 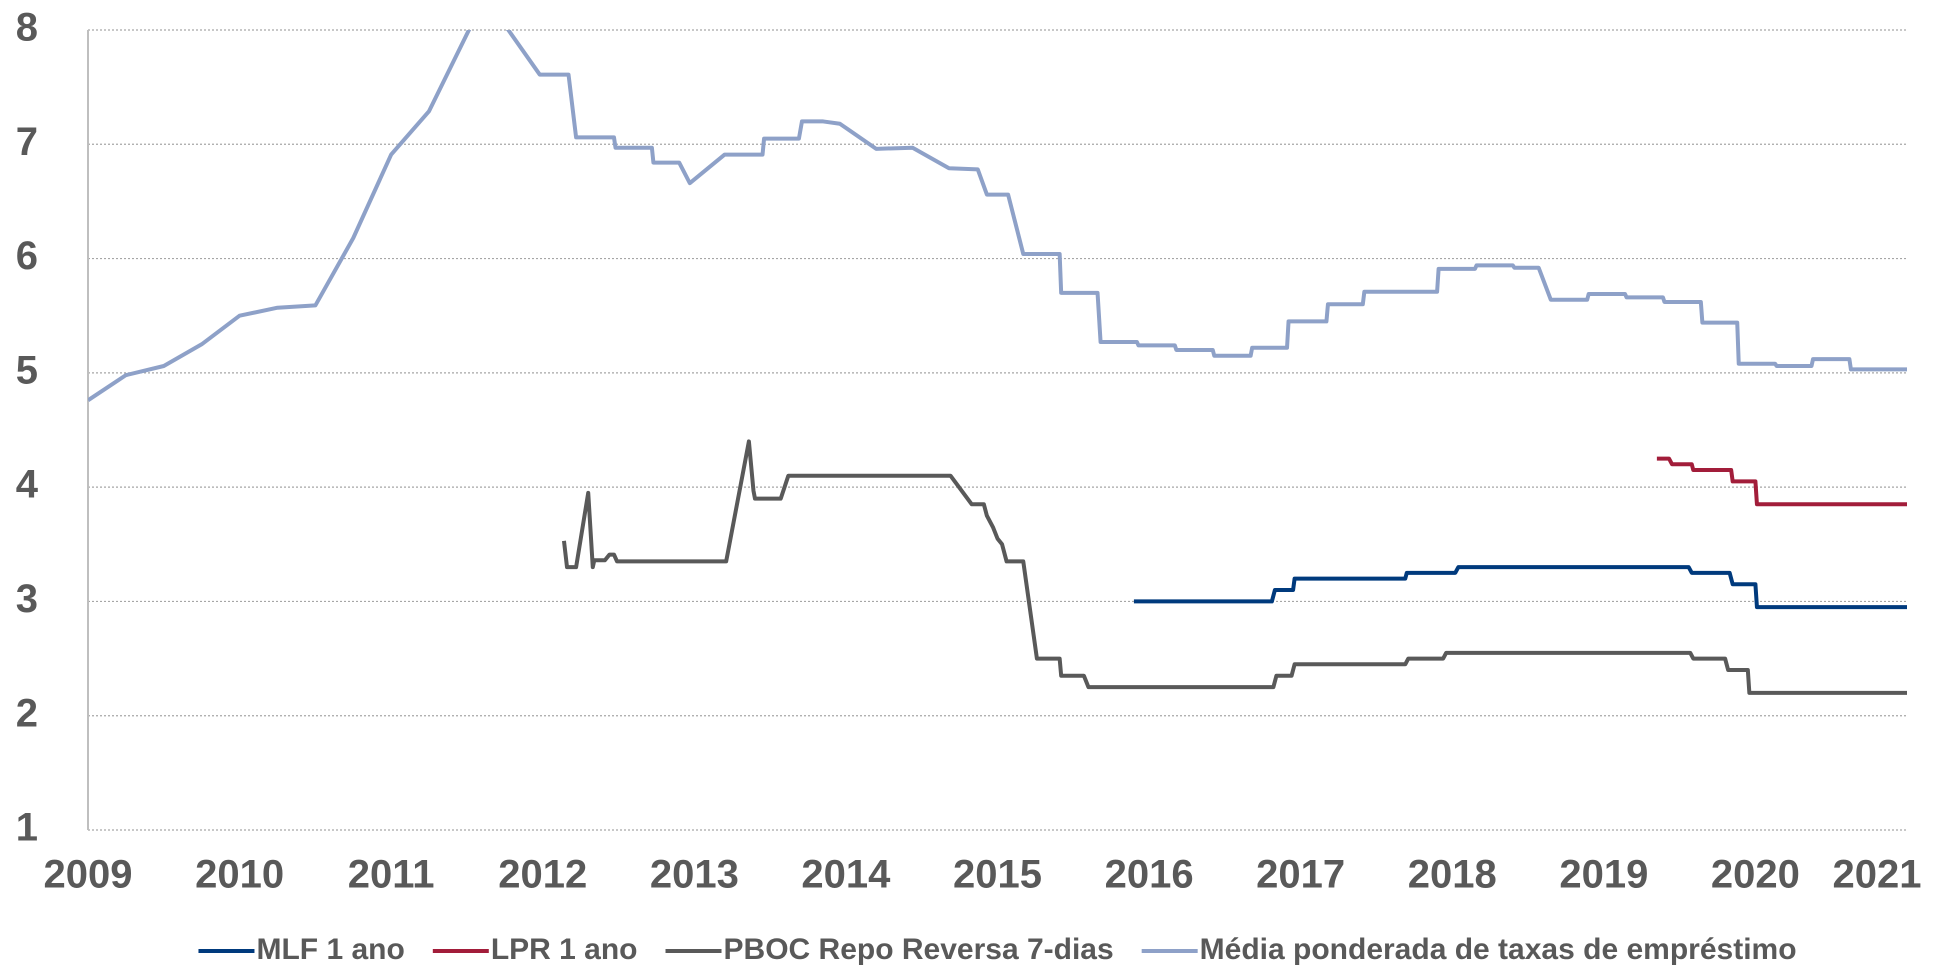 I want to click on x-tick-label: 2021, so click(x=1877, y=875).